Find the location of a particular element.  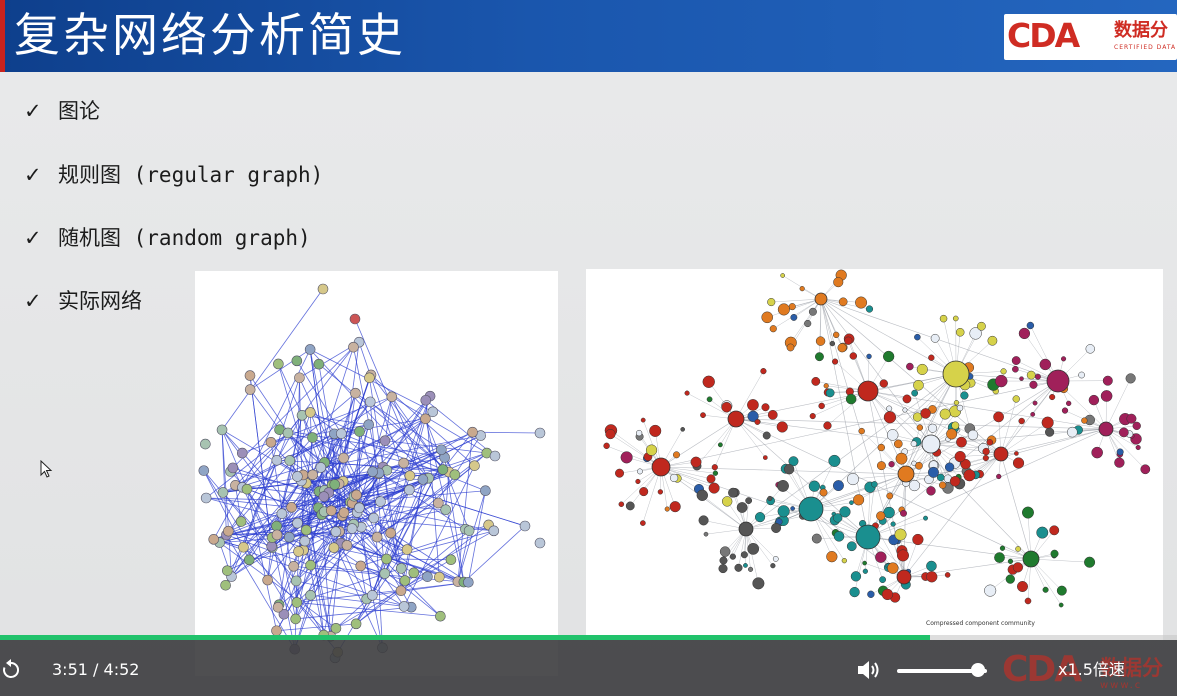

replay-icon is located at coordinates (11, 670).